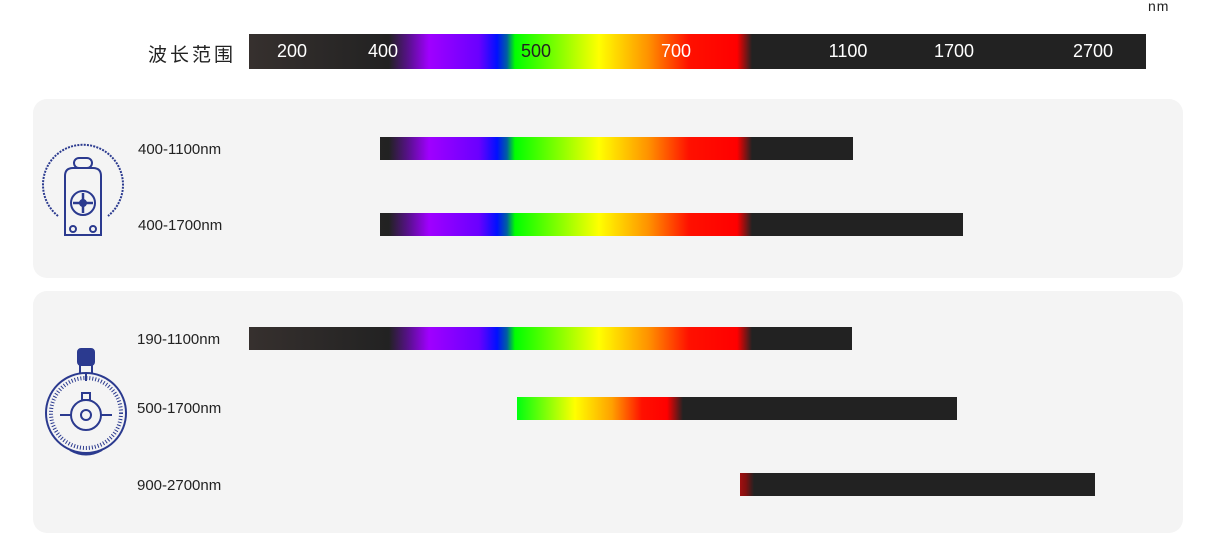 Image resolution: width=1207 pixels, height=550 pixels. Describe the element at coordinates (383, 51) in the screenshot. I see `scale-tick: 400` at that location.